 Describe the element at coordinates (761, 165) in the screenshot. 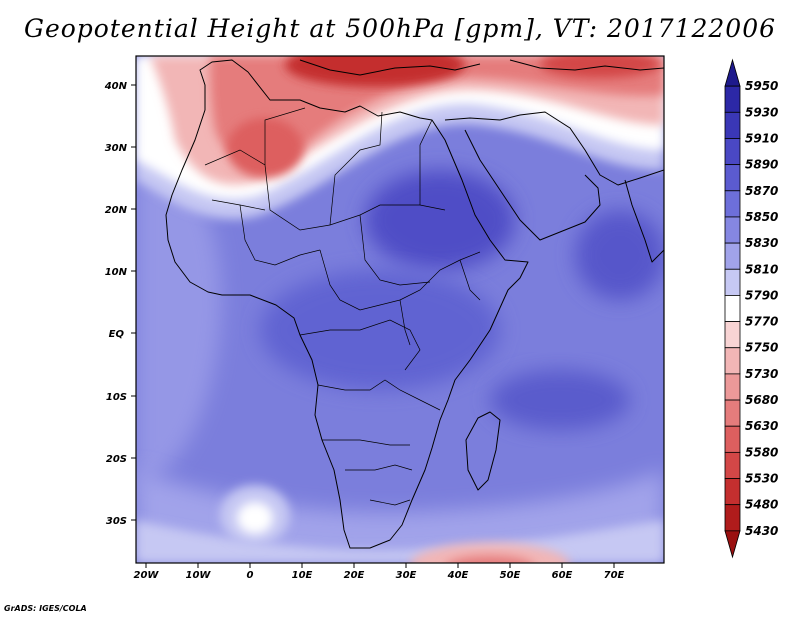

I see `colorbar-level-label: 5890` at that location.